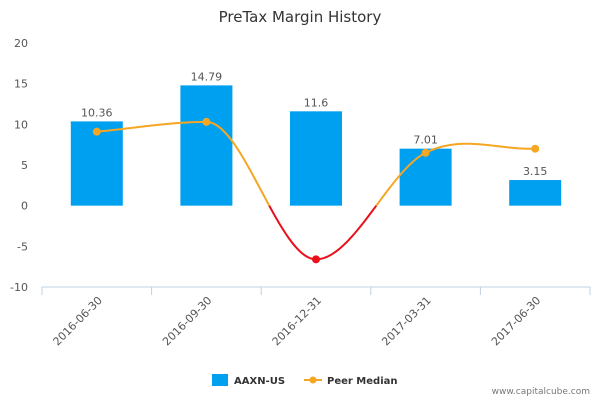 This screenshot has width=600, height=400. Describe the element at coordinates (541, 392) in the screenshot. I see `credit-text: www.capitalcube.com` at that location.